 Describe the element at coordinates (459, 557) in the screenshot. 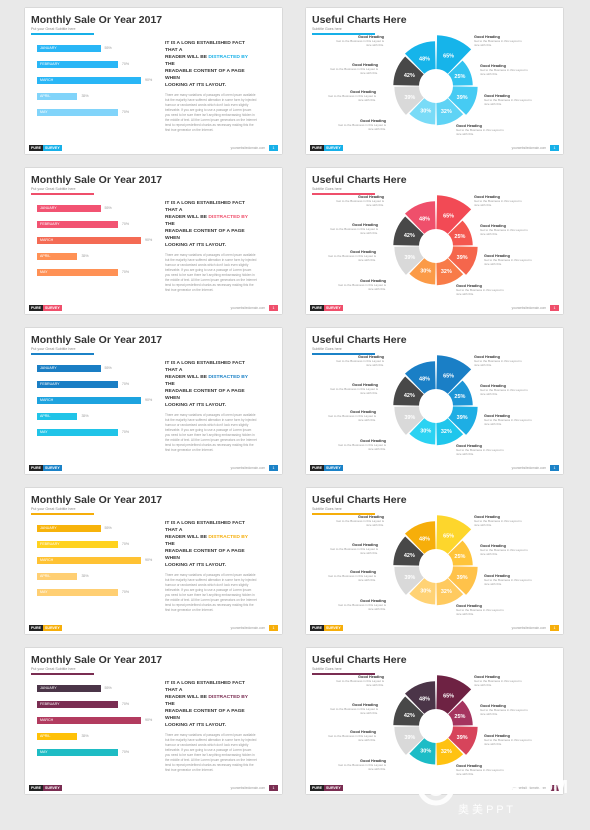

I see `segment-value-label: 25%` at that location.